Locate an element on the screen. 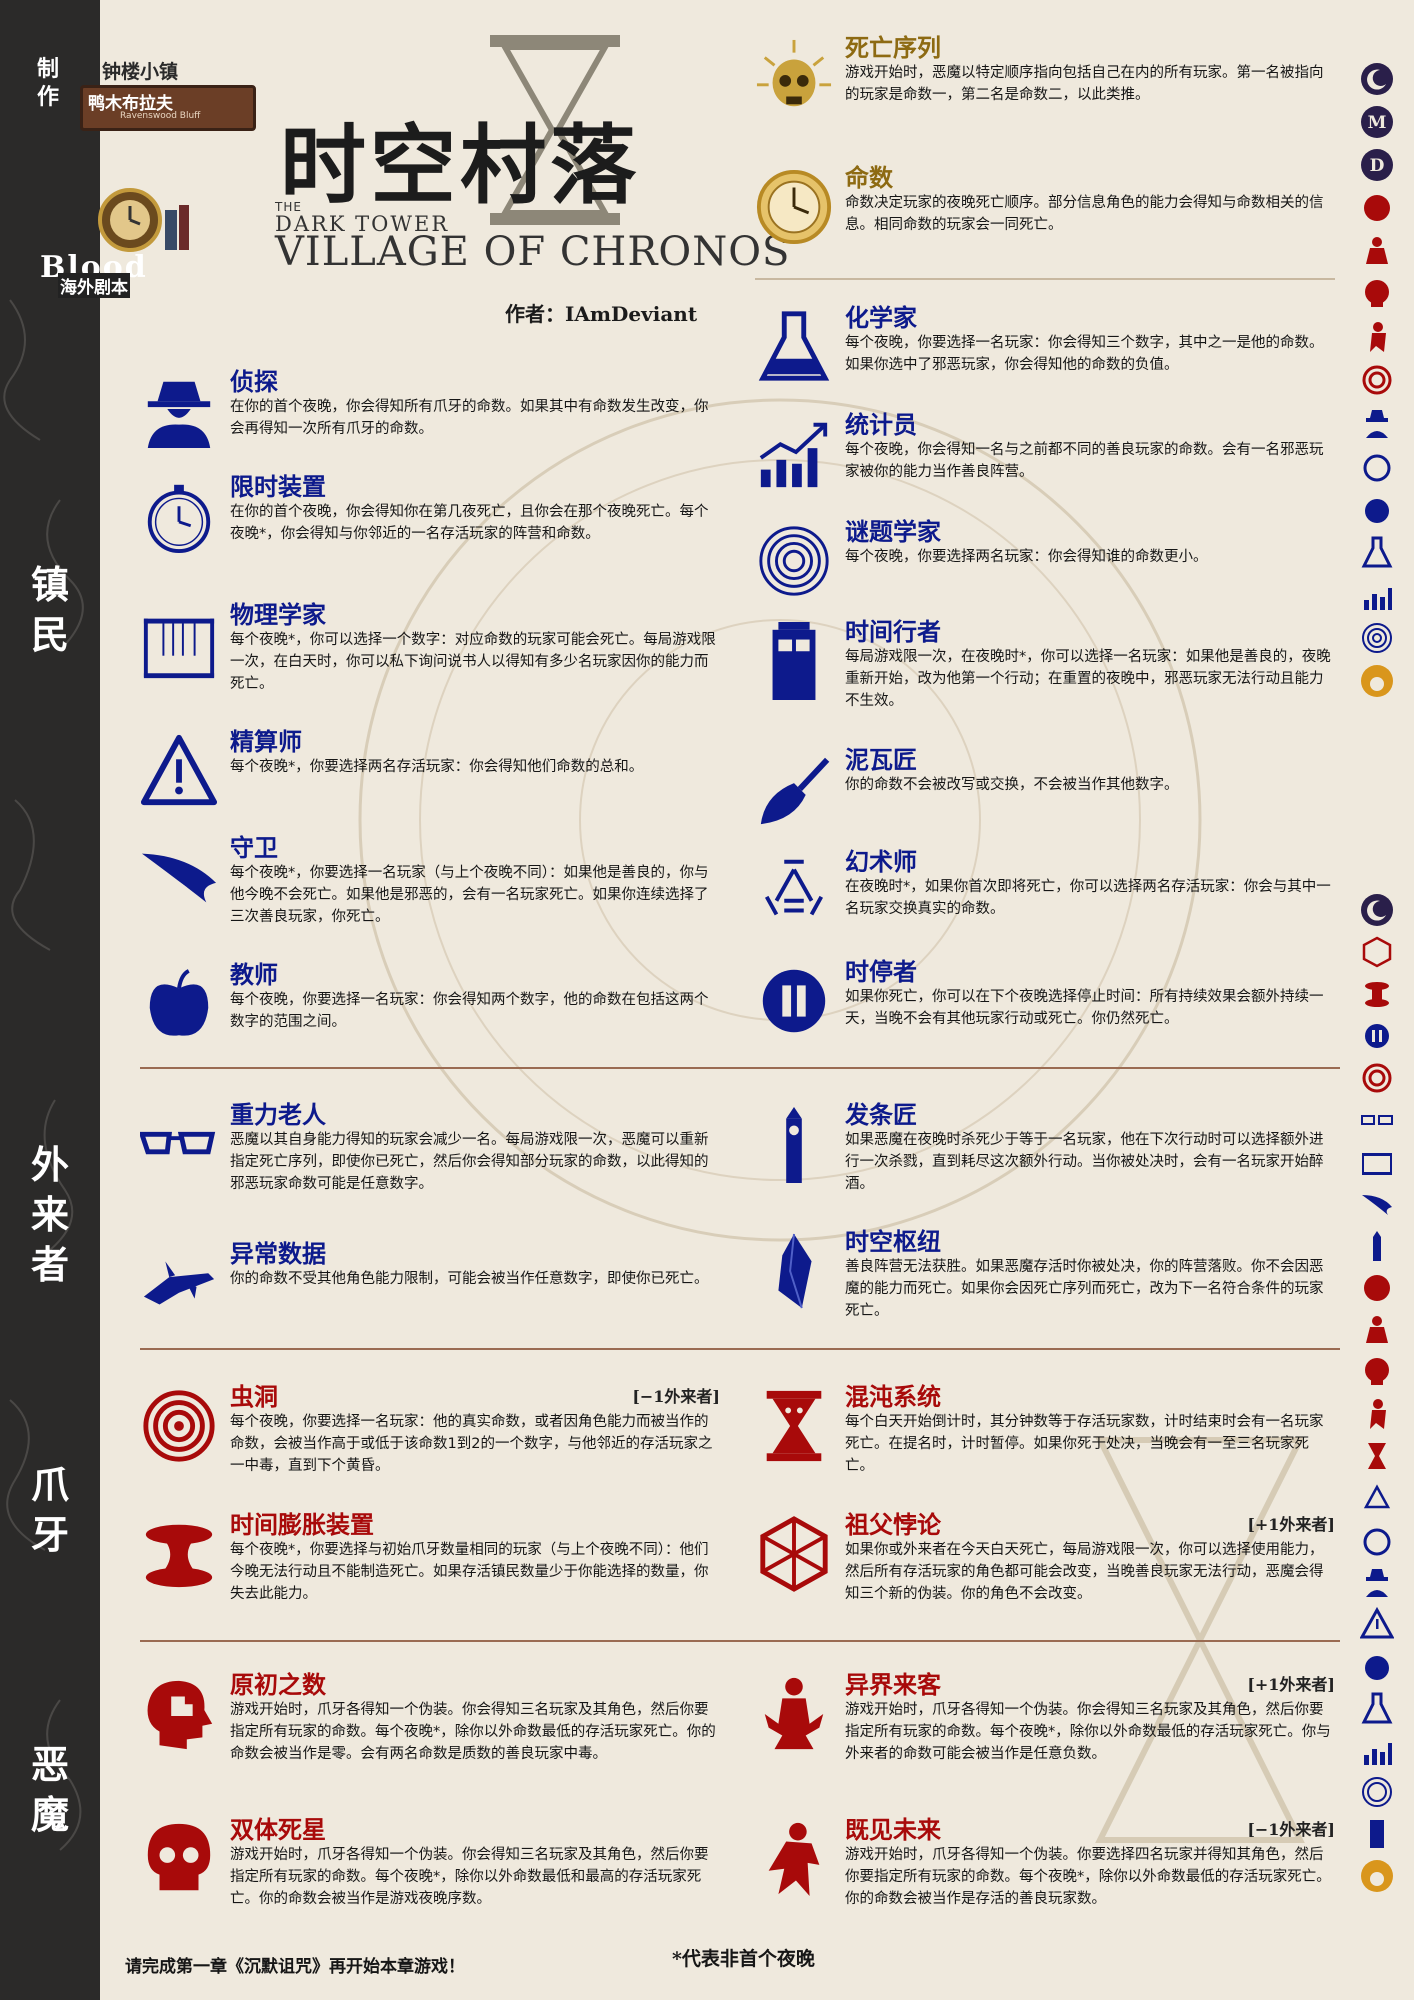  rule-divider is located at coordinates (1045, 279).